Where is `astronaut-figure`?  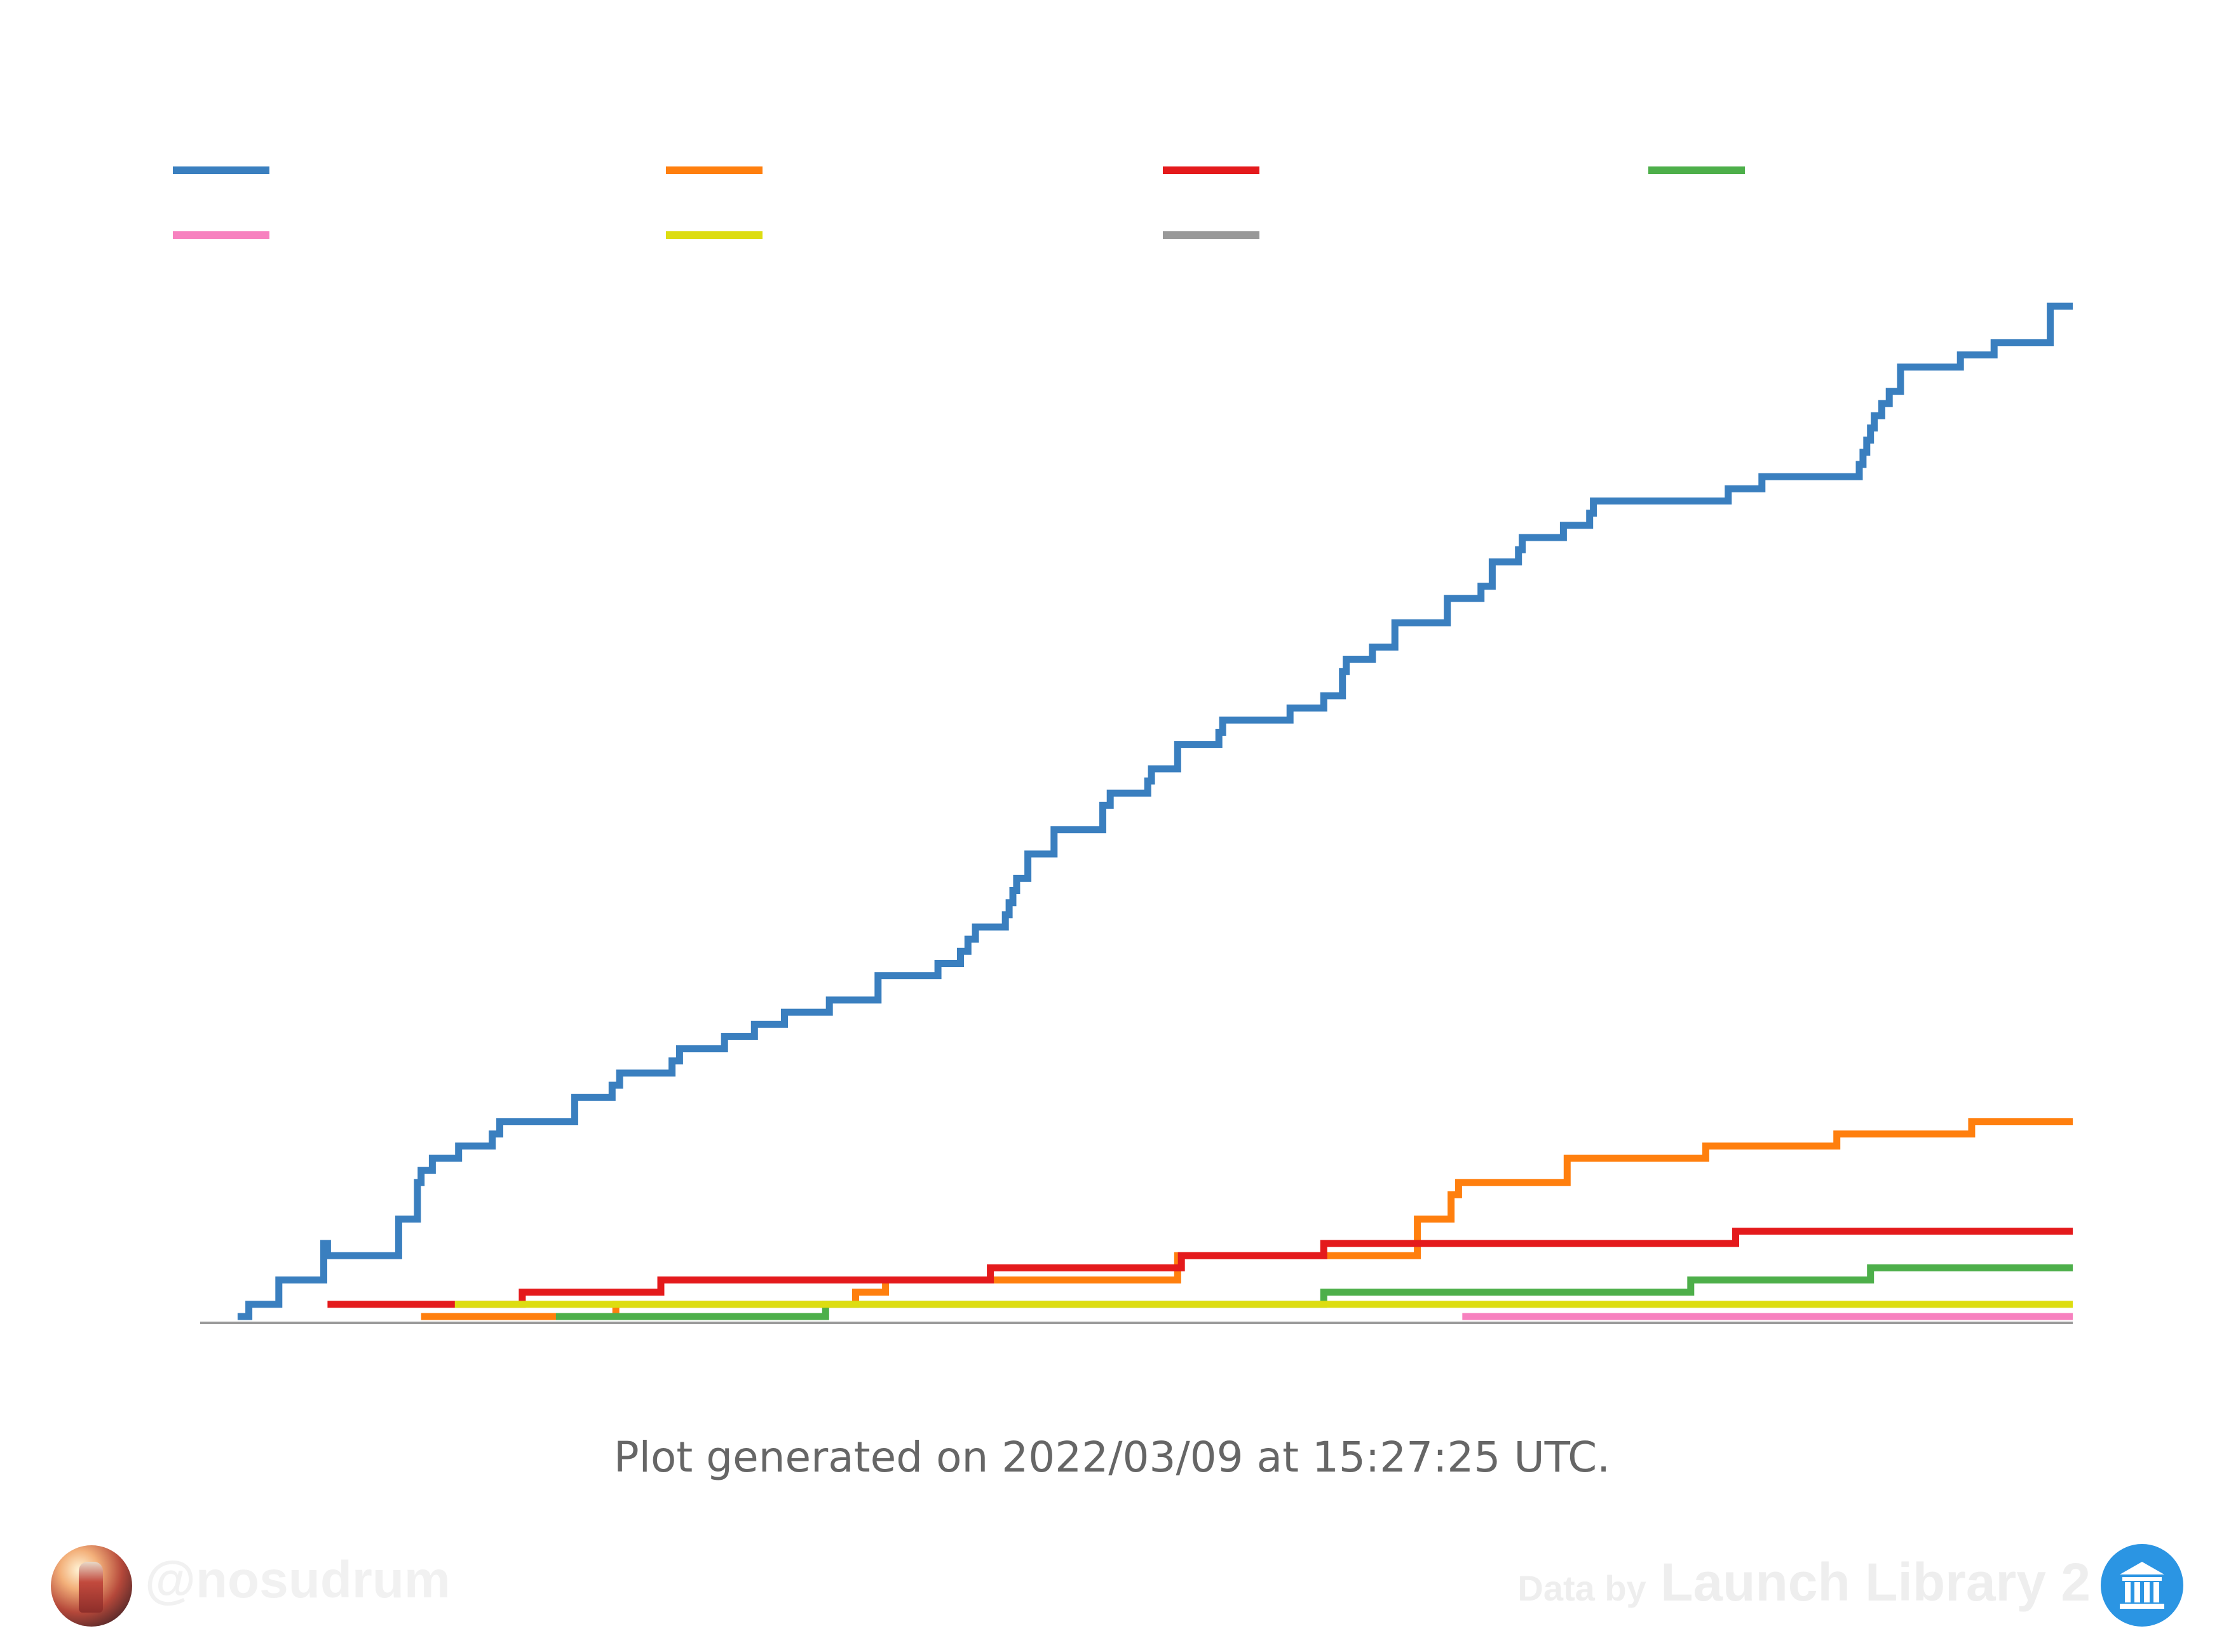 astronaut-figure is located at coordinates (91, 1587).